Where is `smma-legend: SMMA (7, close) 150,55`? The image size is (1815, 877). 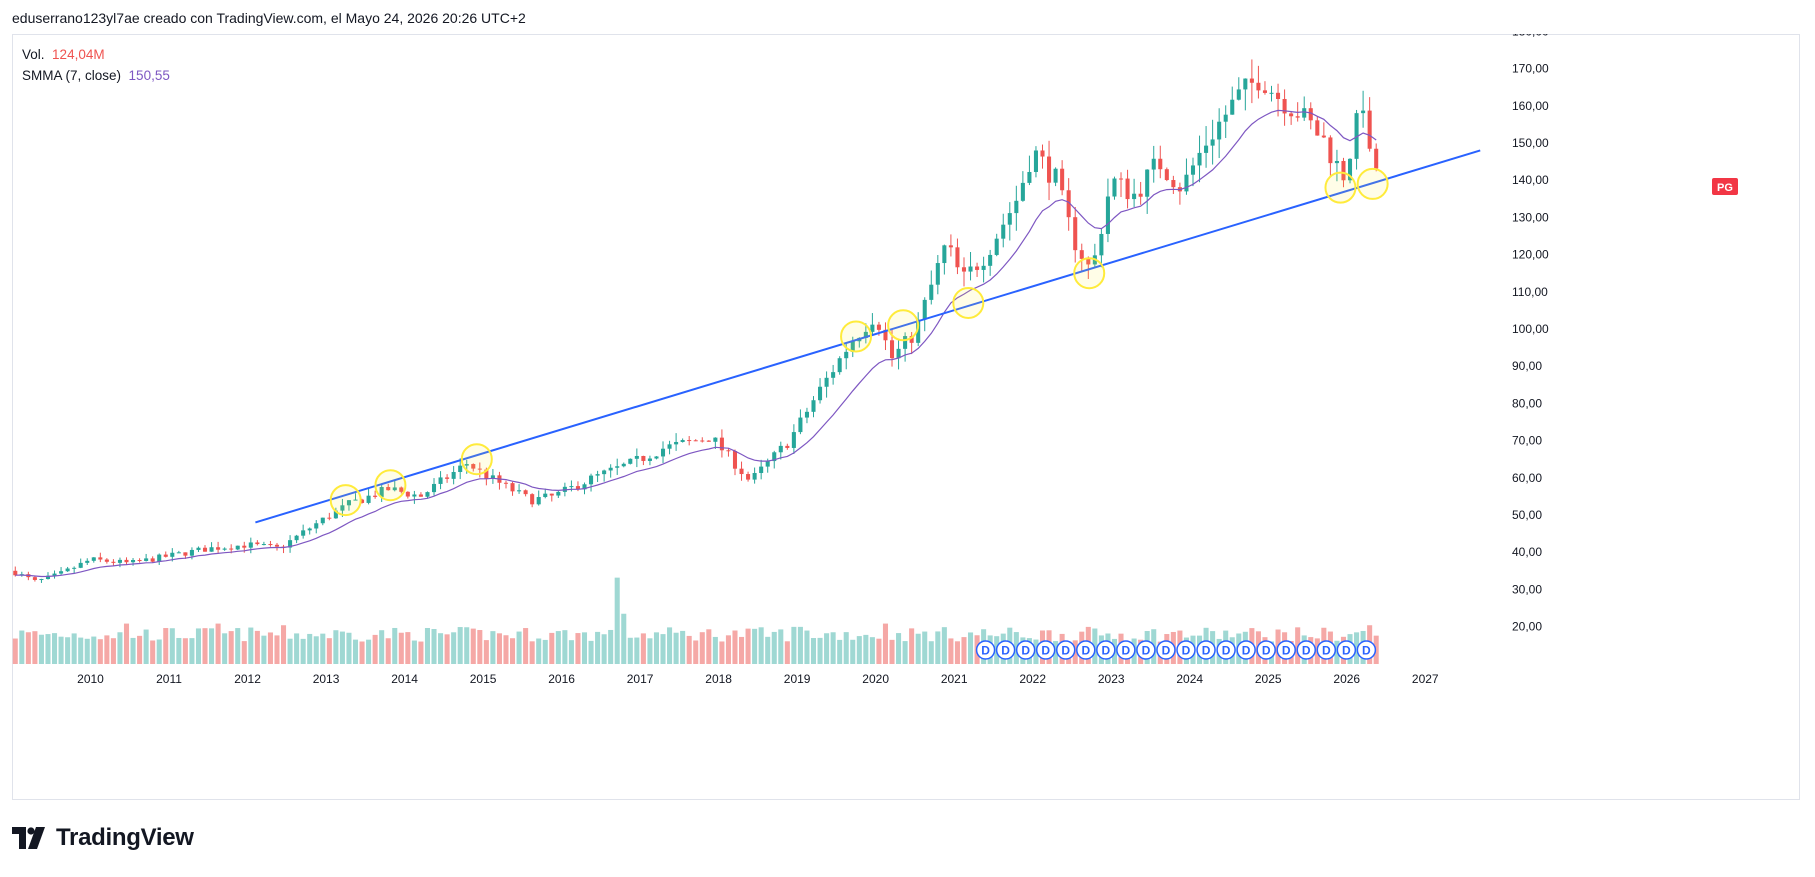
smma-legend: SMMA (7, close) 150,55 is located at coordinates (96, 75).